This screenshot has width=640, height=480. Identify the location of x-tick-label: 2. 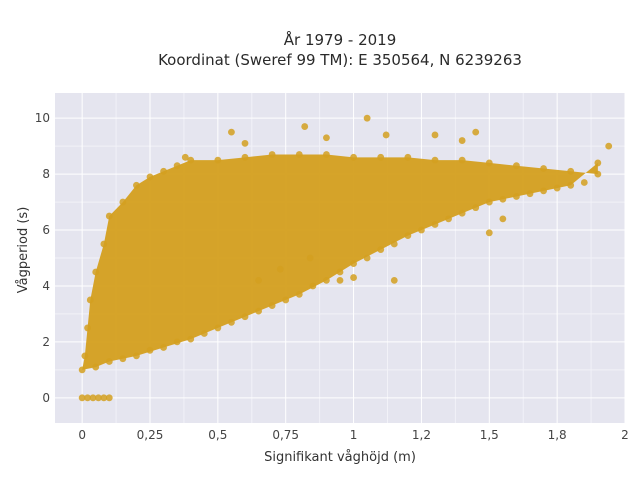
(625, 435).